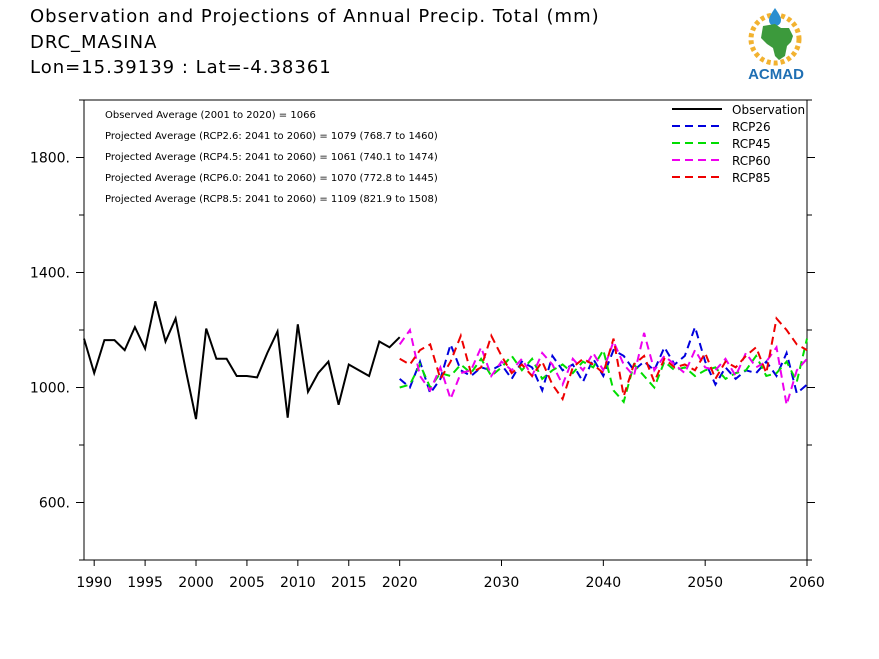  I want to click on x-tick-label: 2015, so click(349, 583).